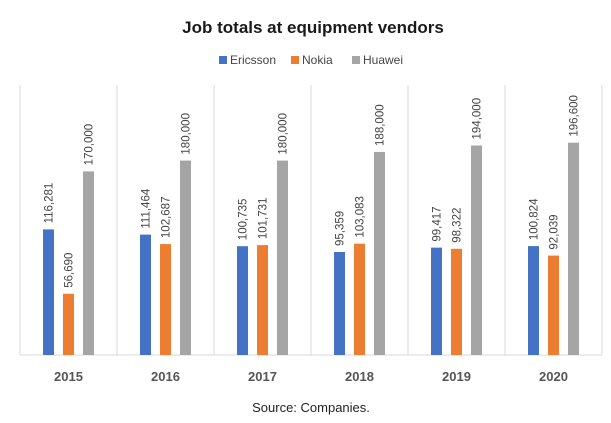 This screenshot has height=423, width=611. Describe the element at coordinates (90, 145) in the screenshot. I see `data-label-huawei-2015: 170,000` at that location.